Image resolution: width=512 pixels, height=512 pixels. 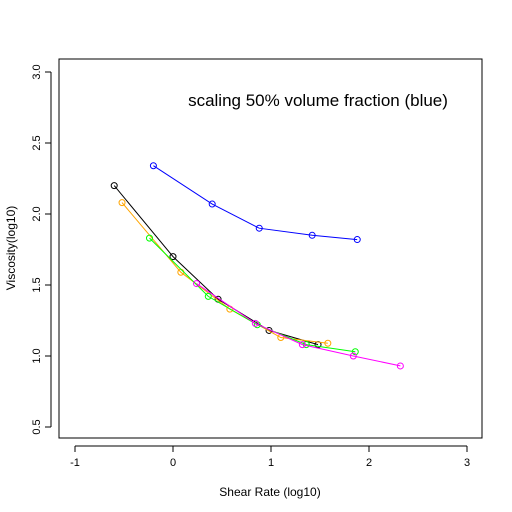 What do you see at coordinates (369, 463) in the screenshot?
I see `x-tick-label: 2` at bounding box center [369, 463].